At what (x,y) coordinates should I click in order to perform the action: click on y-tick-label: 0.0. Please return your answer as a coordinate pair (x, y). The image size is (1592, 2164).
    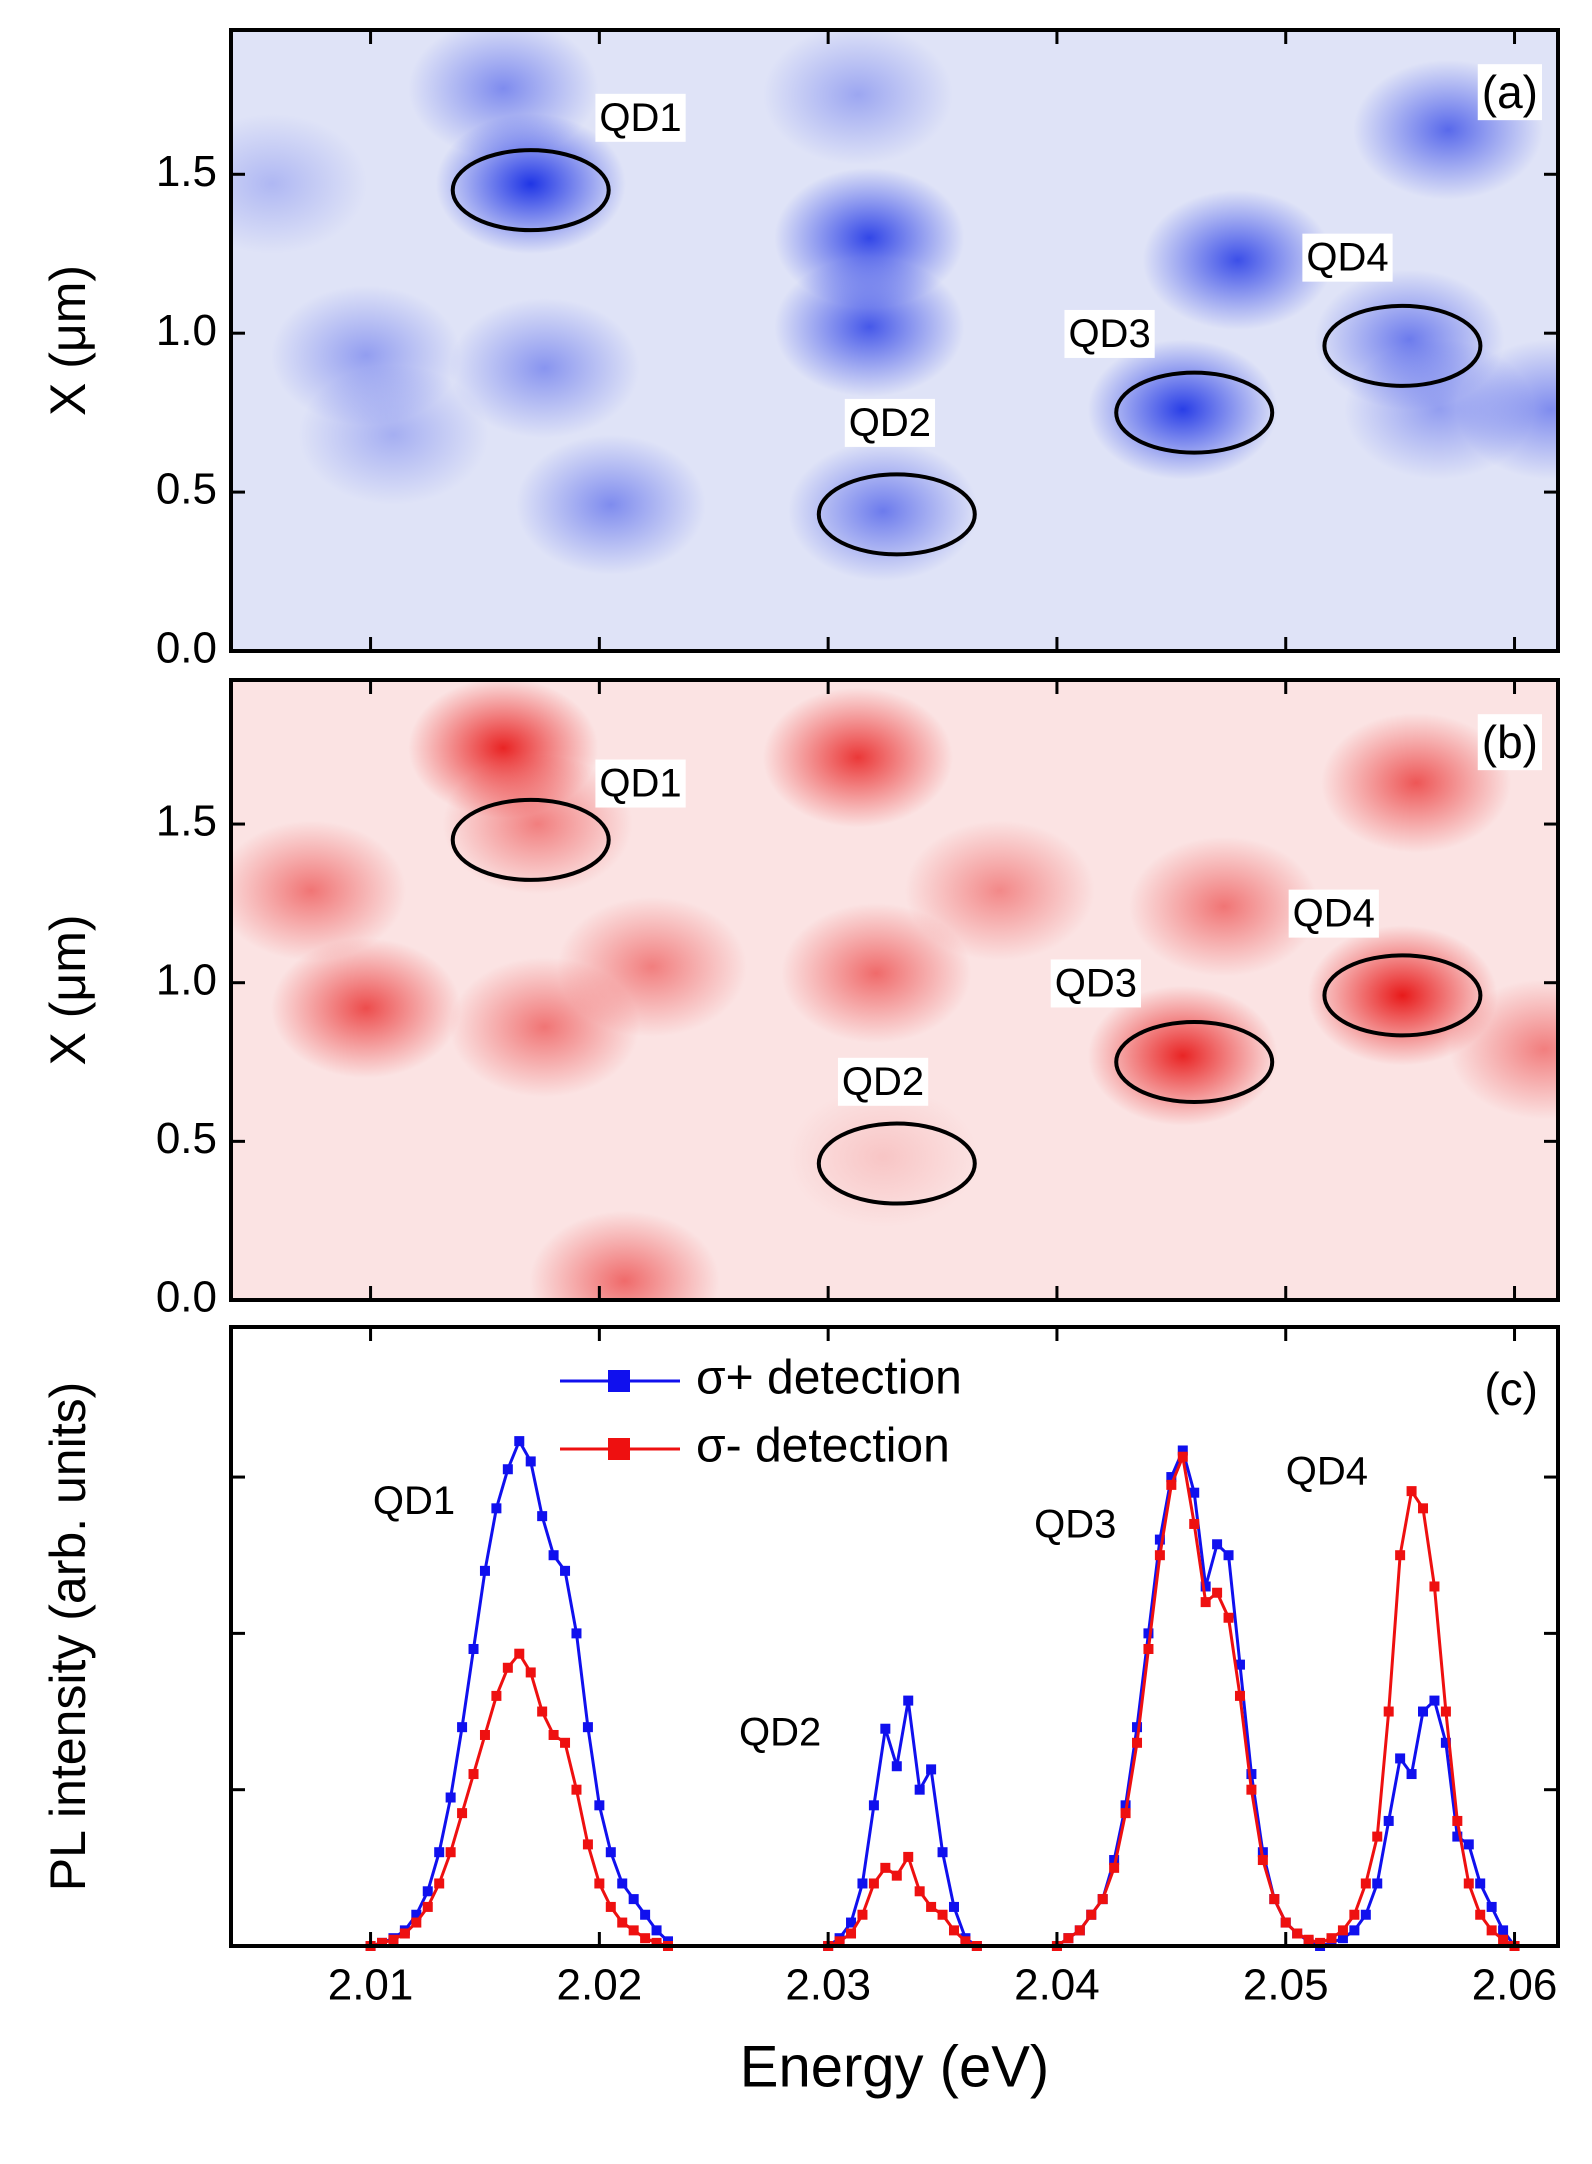
    Looking at the image, I should click on (186, 1297).